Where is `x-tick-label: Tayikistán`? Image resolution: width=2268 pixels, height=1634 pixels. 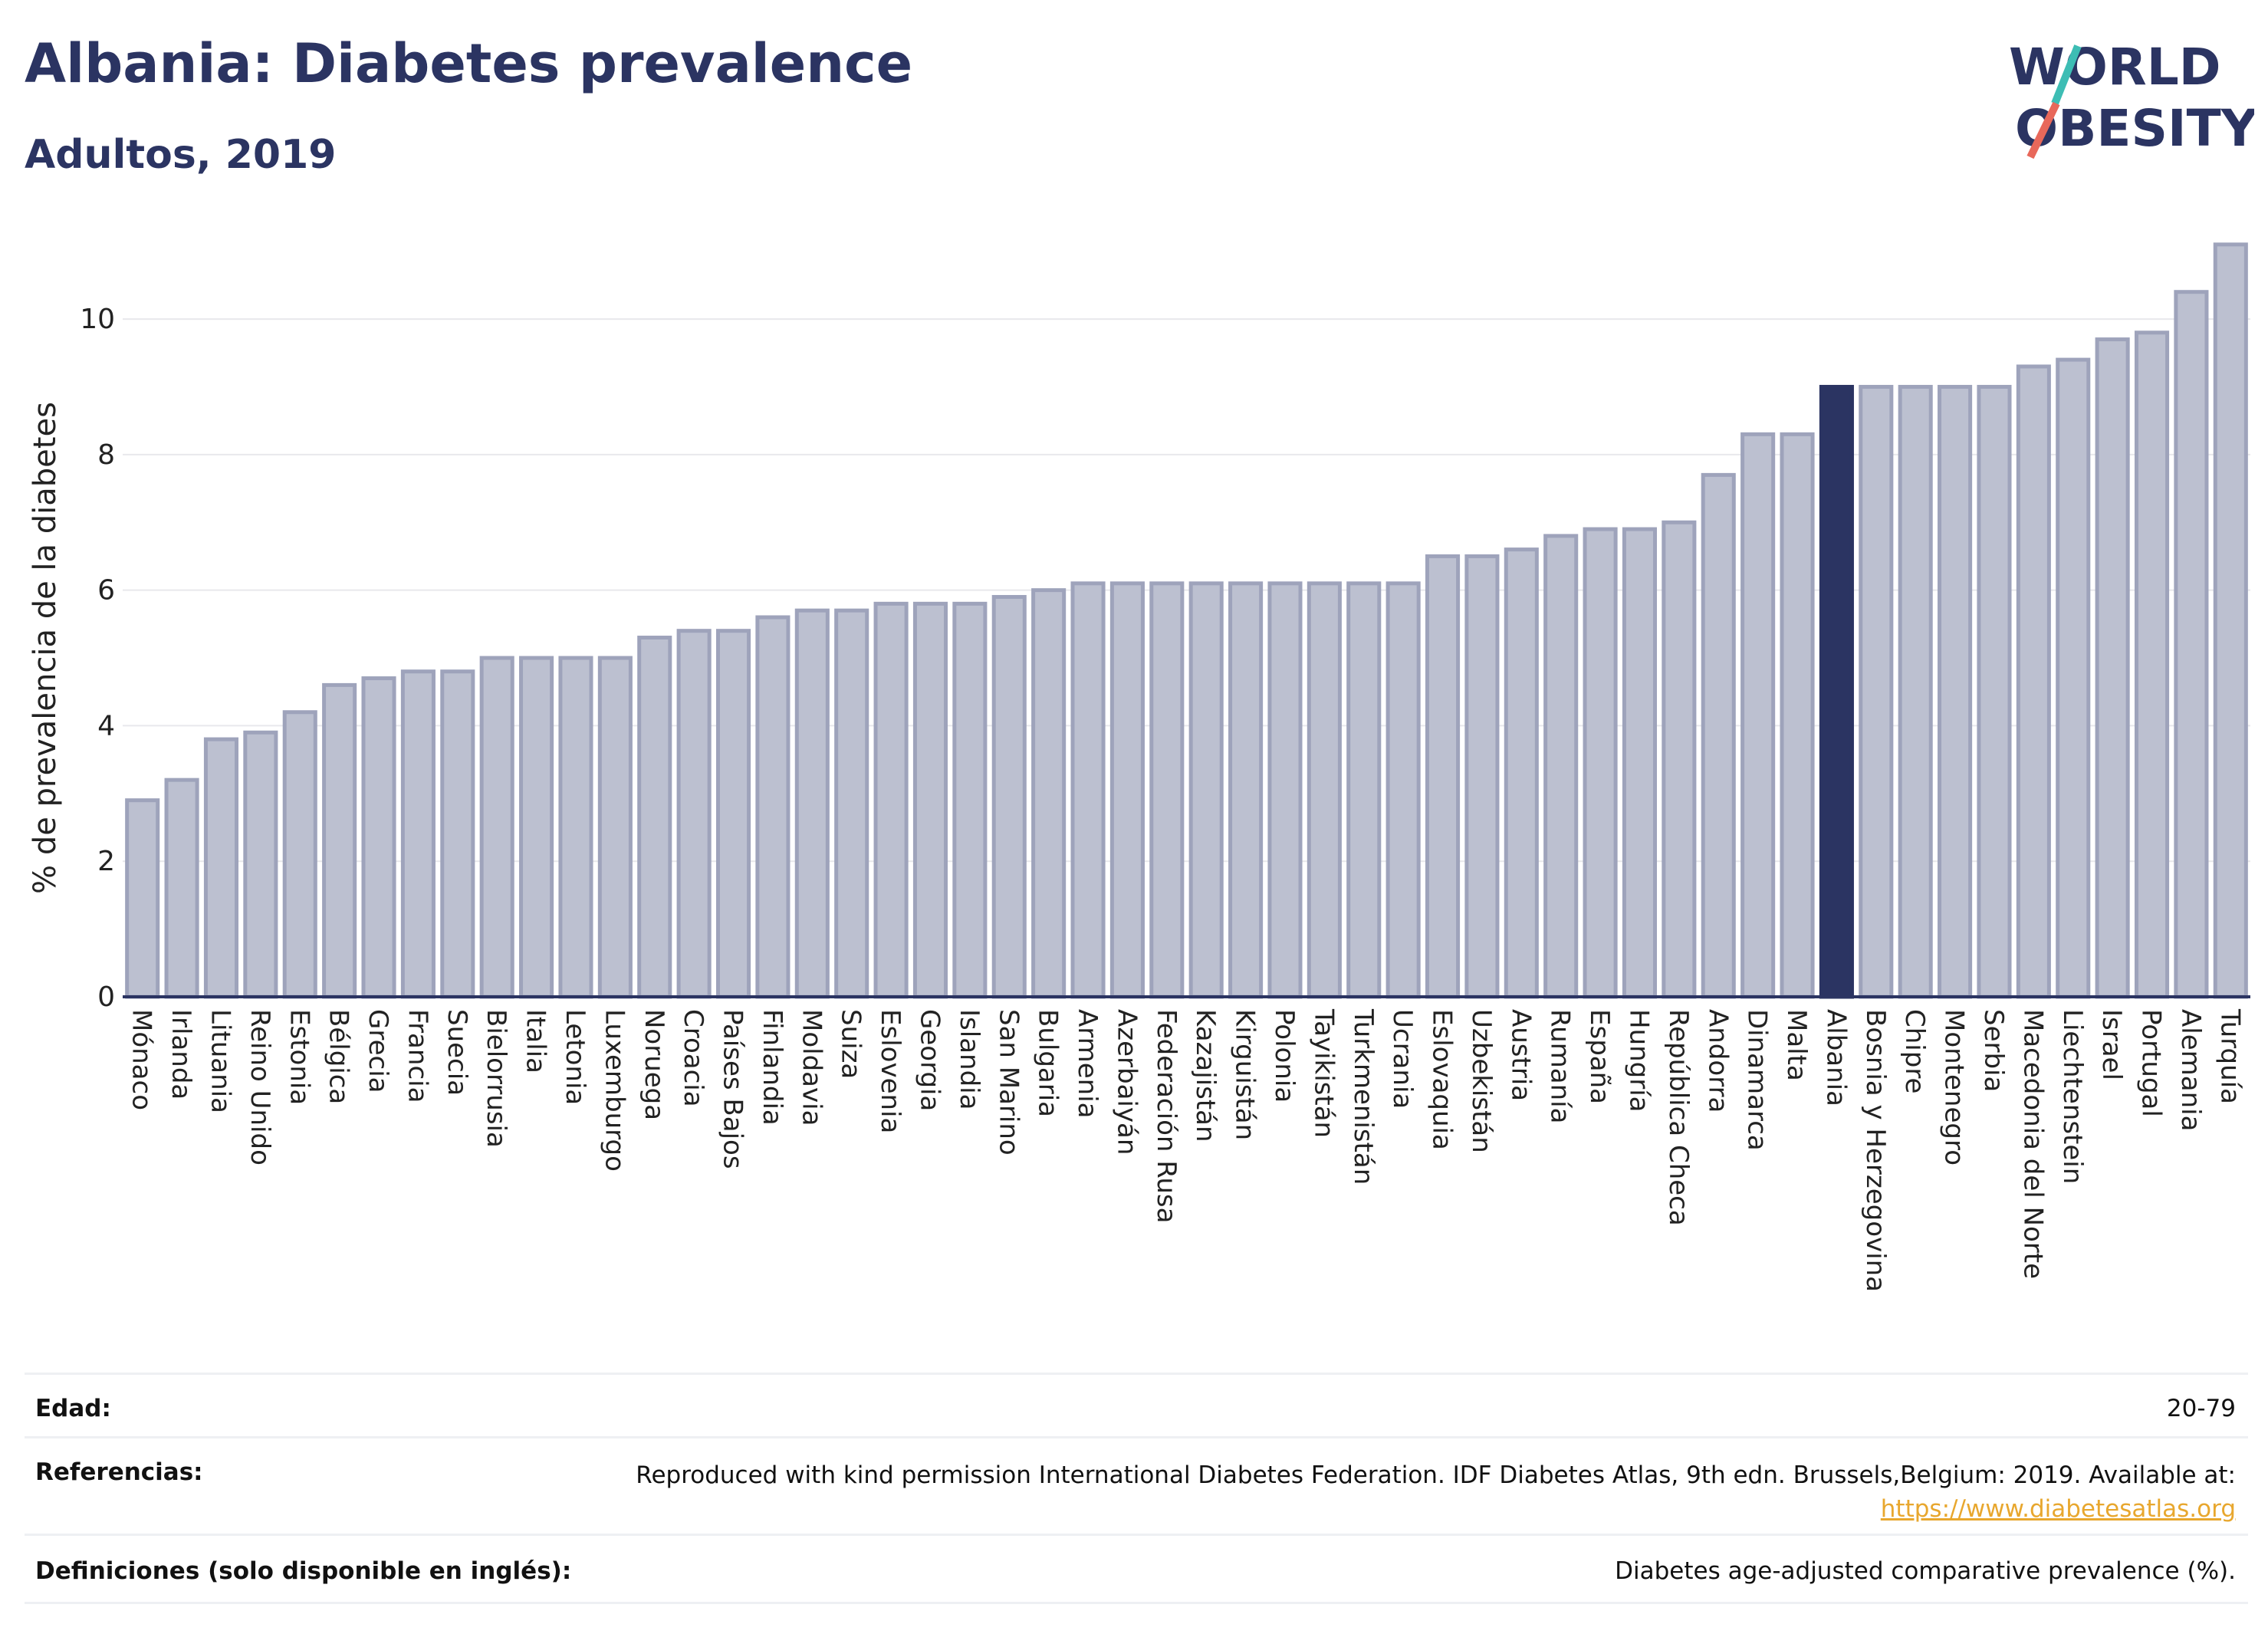 x-tick-label: Tayikistán is located at coordinates (1323, 1073).